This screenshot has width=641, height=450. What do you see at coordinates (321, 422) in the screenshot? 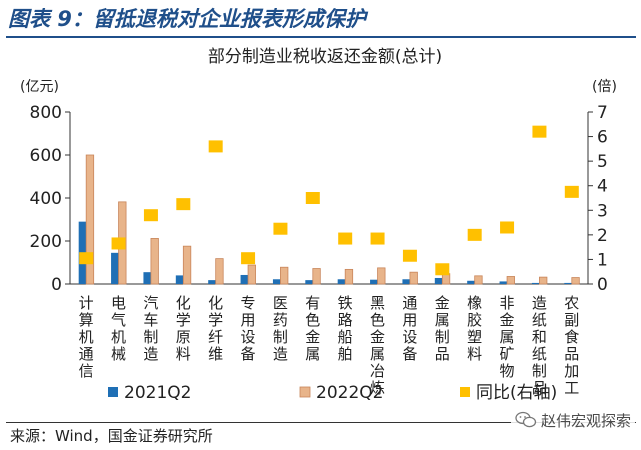
I see `source-divider` at bounding box center [321, 422].